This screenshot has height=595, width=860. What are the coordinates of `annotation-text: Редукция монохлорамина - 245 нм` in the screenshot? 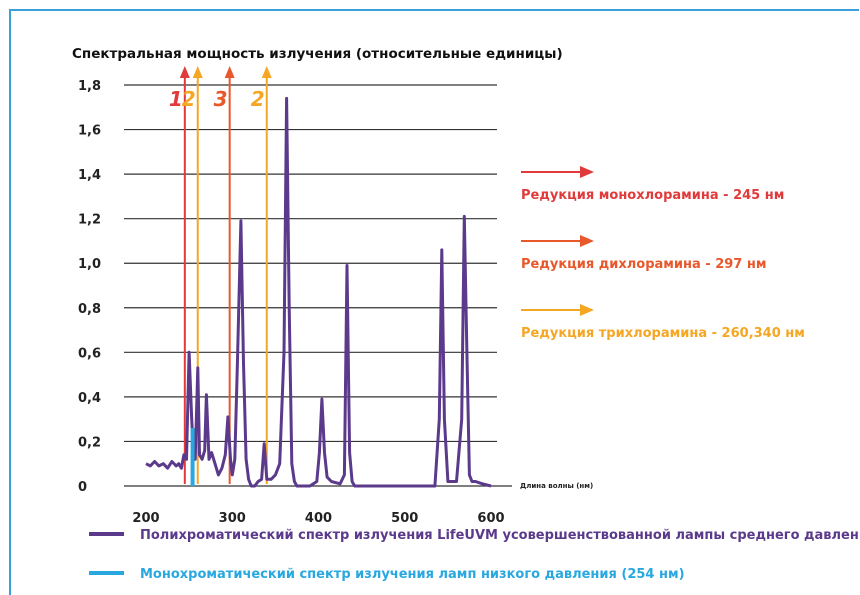 It's located at (652, 195).